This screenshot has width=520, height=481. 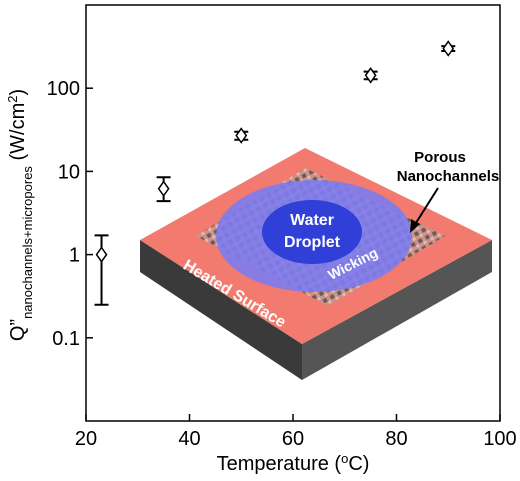 I want to click on y-axis-label: Q”nanochannels+micropores (W/cm2), so click(x=20, y=215).